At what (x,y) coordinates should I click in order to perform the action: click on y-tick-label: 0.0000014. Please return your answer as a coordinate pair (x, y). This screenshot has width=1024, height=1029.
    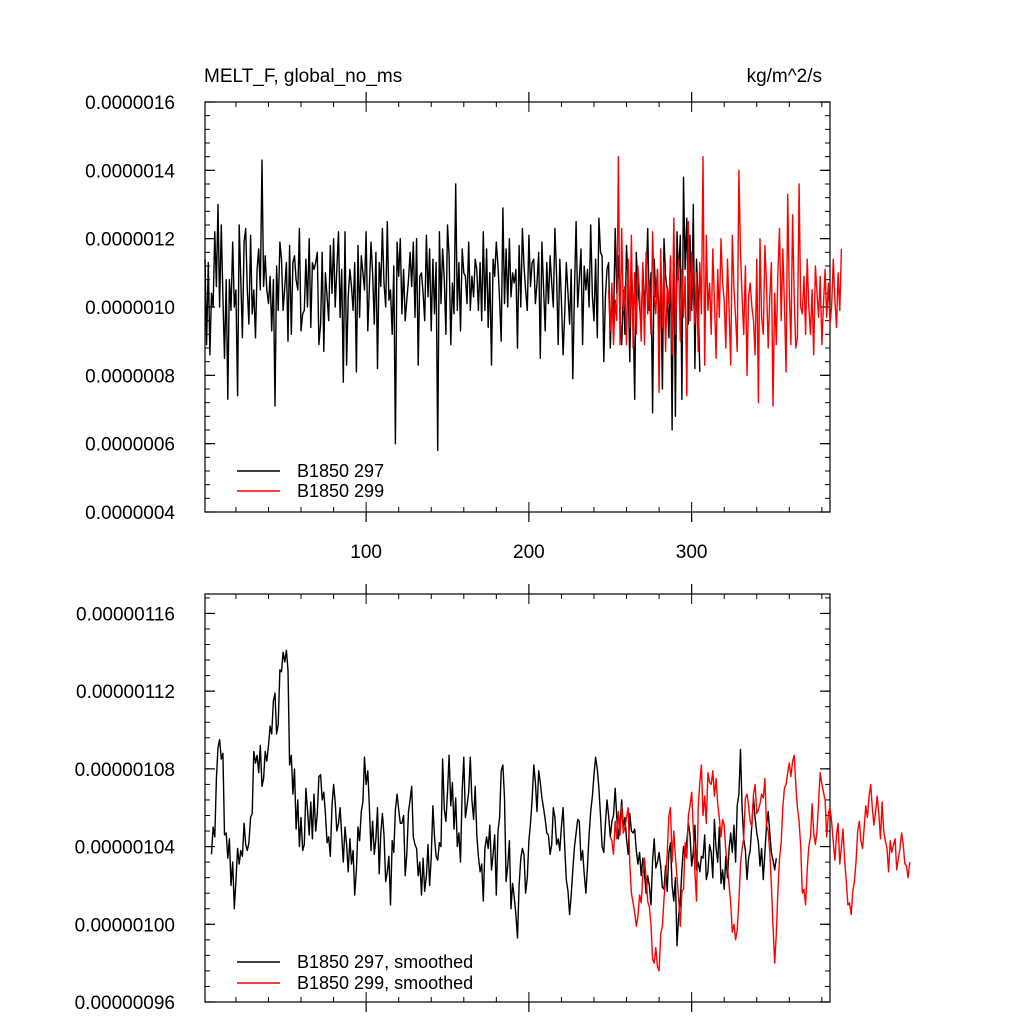
    Looking at the image, I should click on (130, 171).